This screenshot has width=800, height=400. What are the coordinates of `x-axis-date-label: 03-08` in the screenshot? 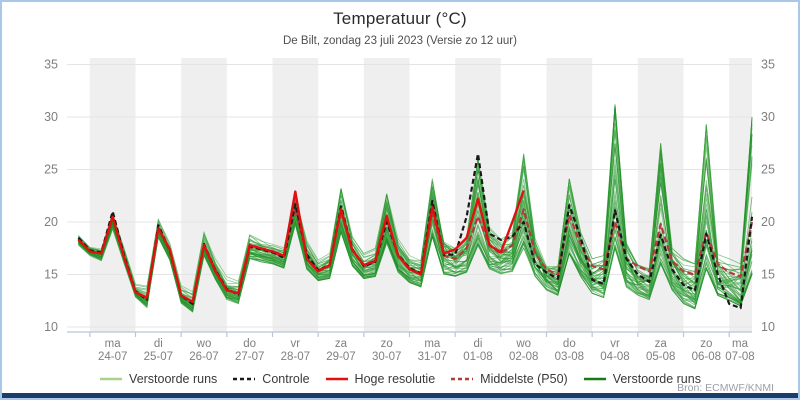 It's located at (569, 357).